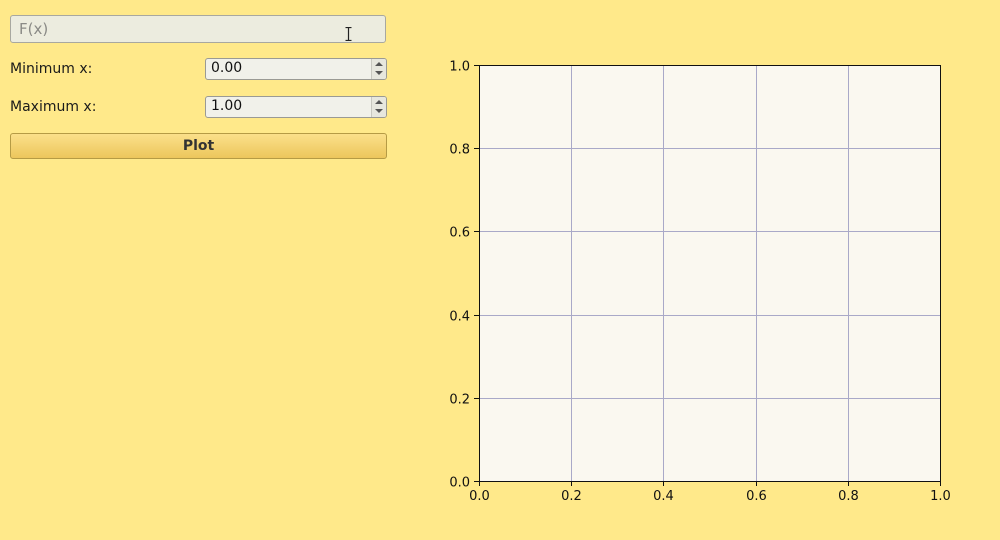 The width and height of the screenshot is (1000, 540). I want to click on y-tick-label: 1.0, so click(459, 67).